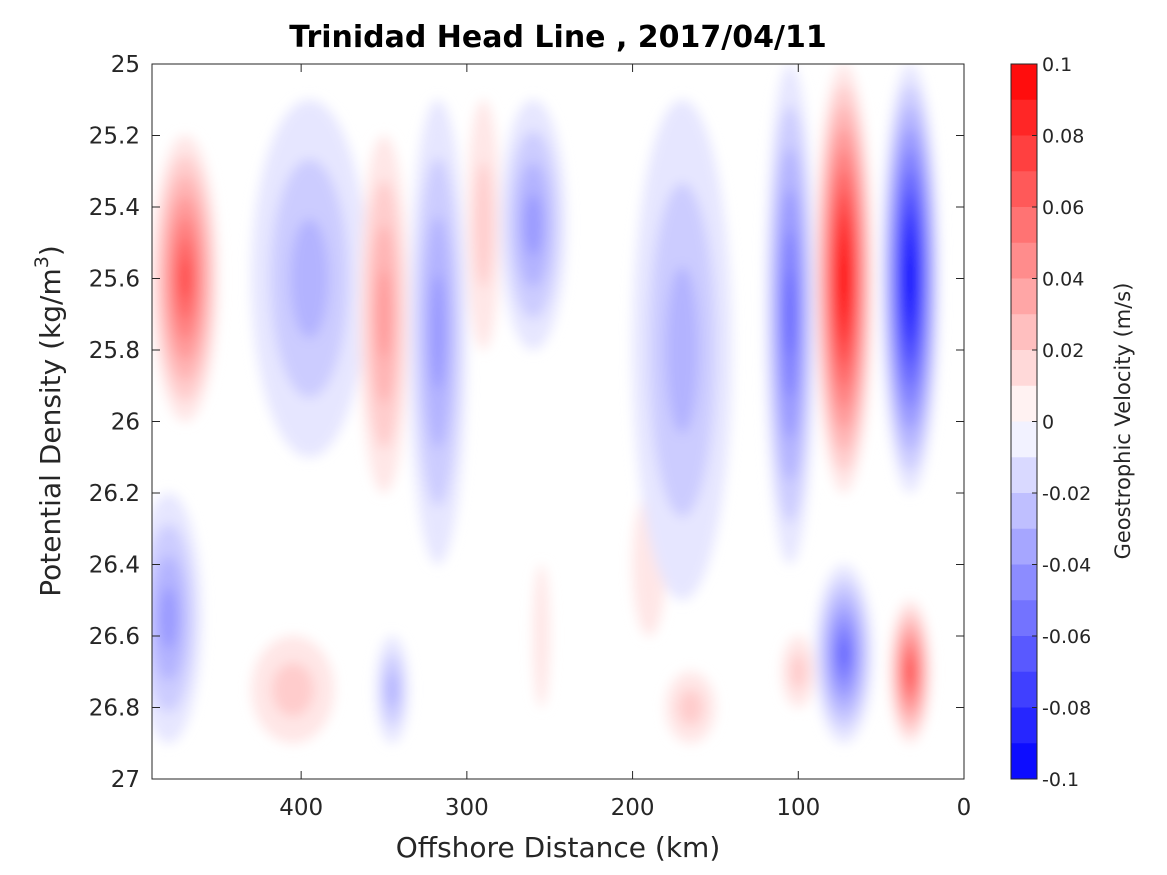 This screenshot has width=1167, height=875. Describe the element at coordinates (467, 808) in the screenshot. I see `x-tick-label: 300` at that location.